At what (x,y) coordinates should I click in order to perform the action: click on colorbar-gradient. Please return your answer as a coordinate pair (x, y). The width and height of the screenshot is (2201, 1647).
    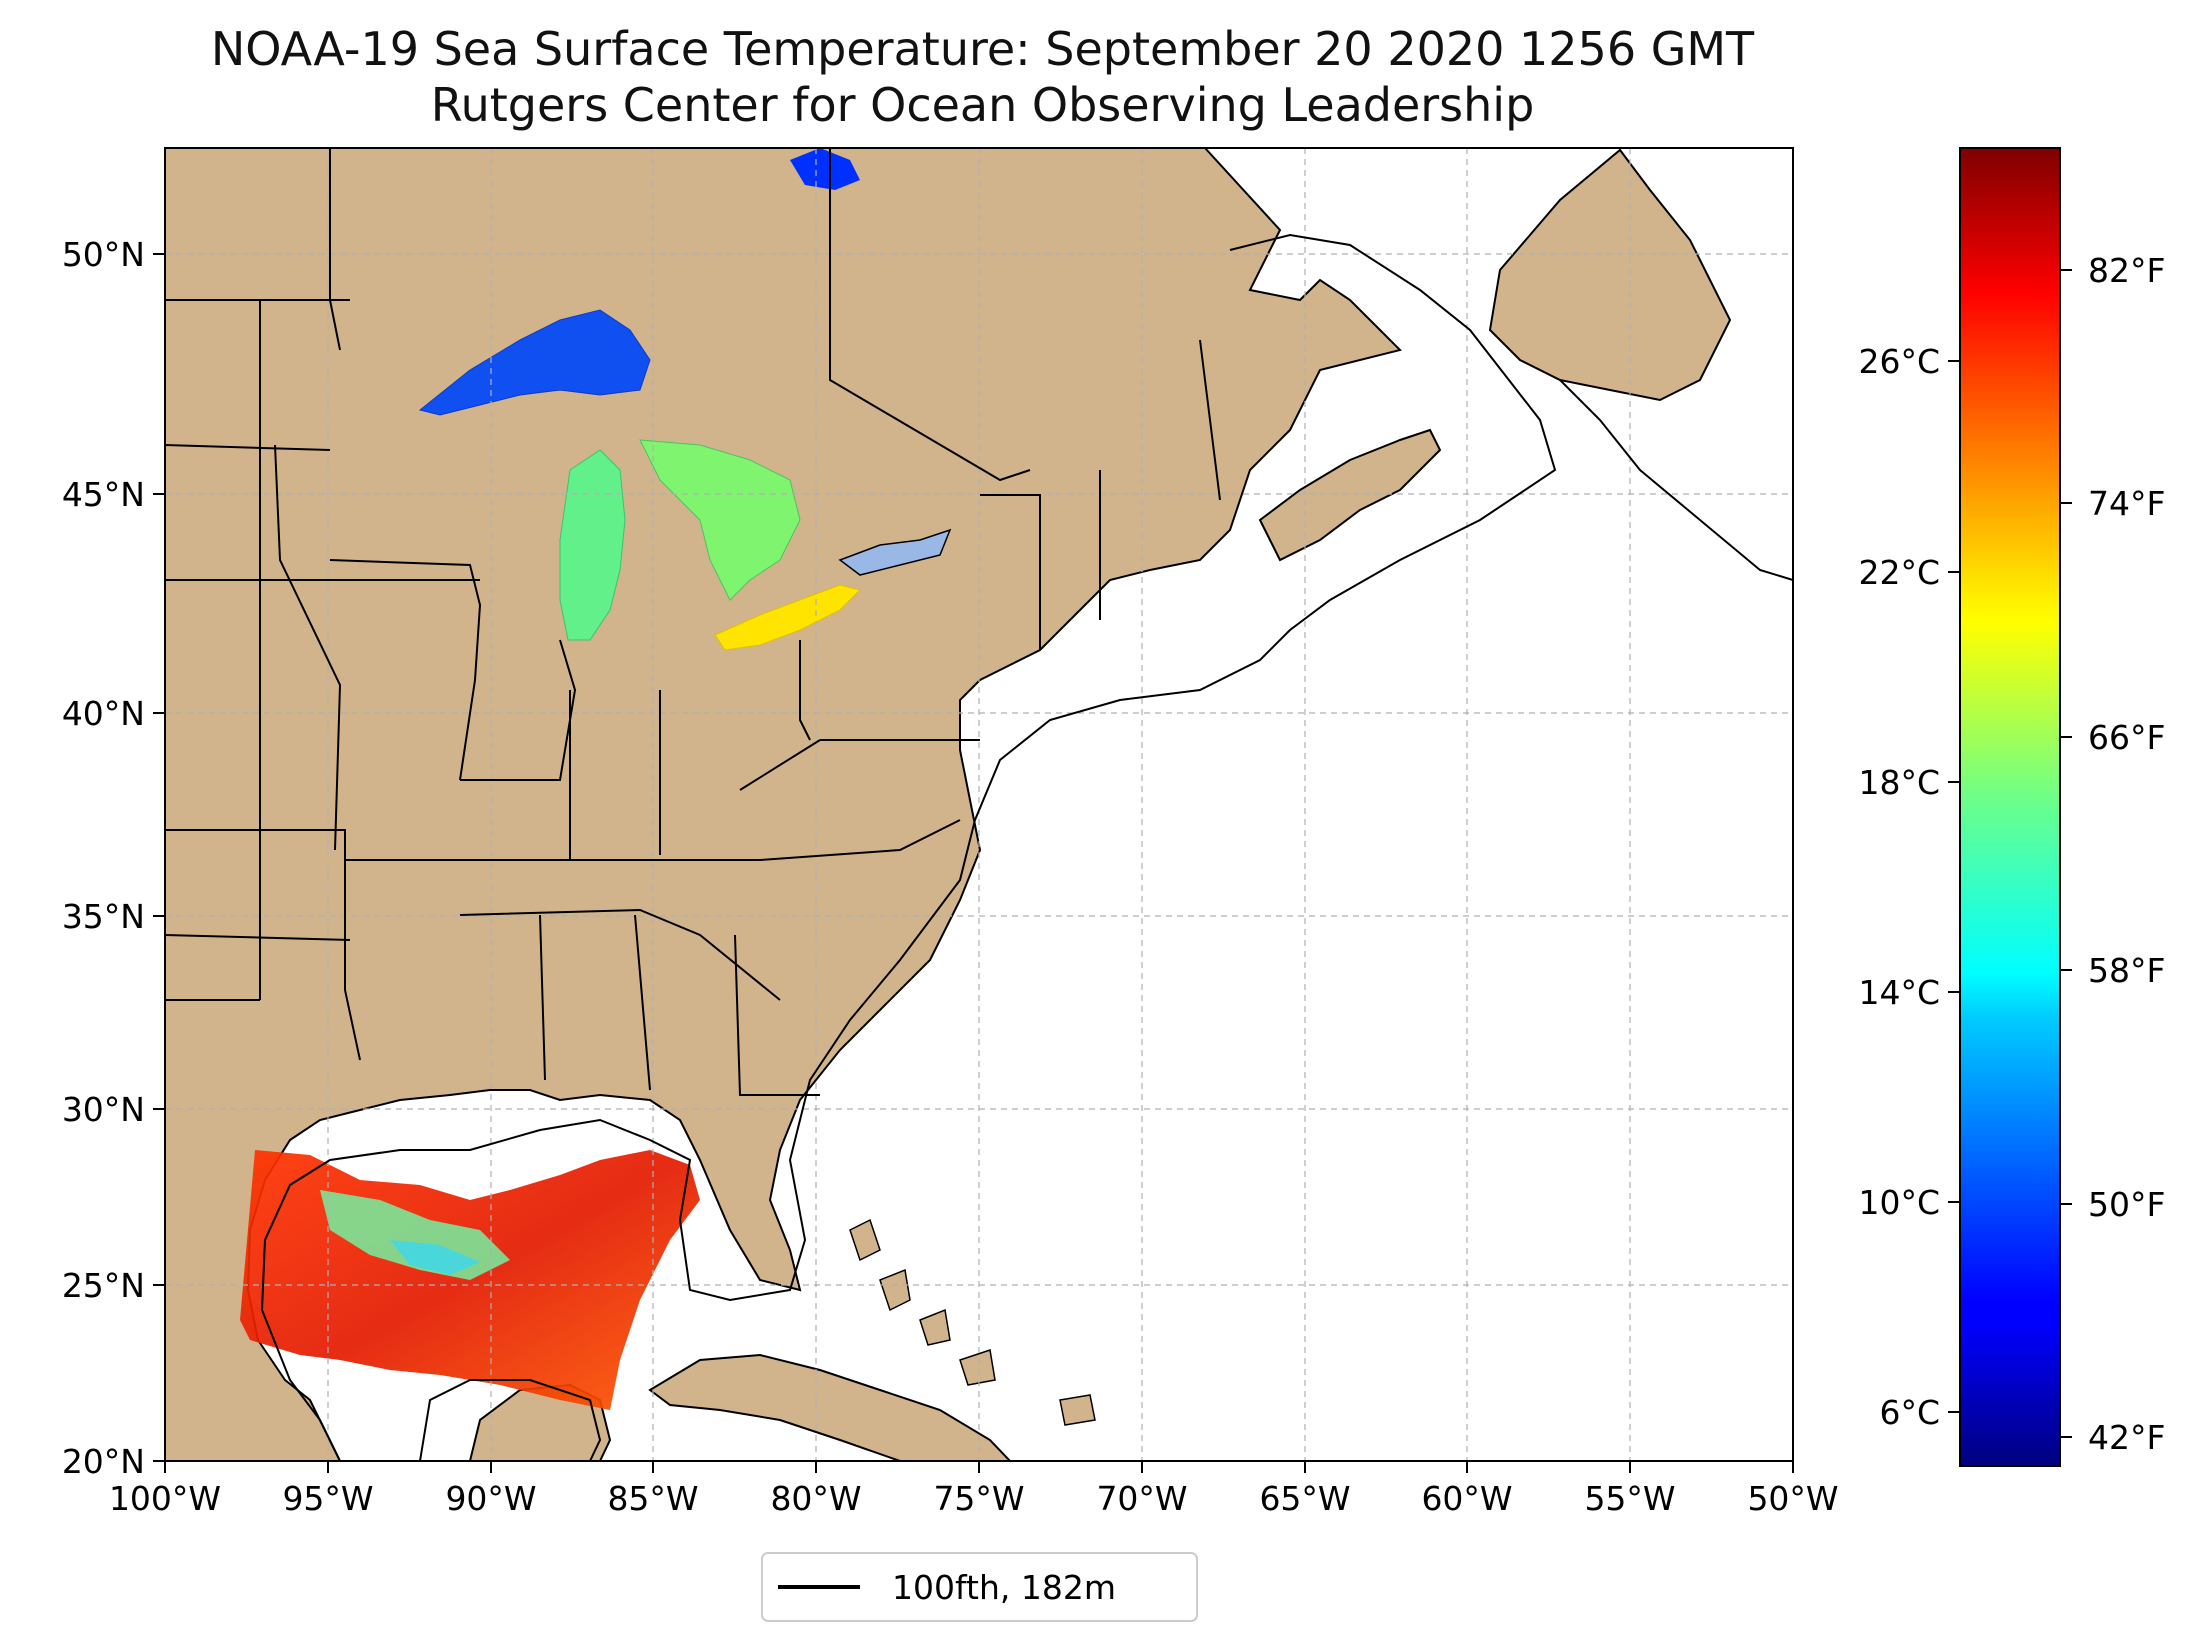
    Looking at the image, I should click on (2010, 807).